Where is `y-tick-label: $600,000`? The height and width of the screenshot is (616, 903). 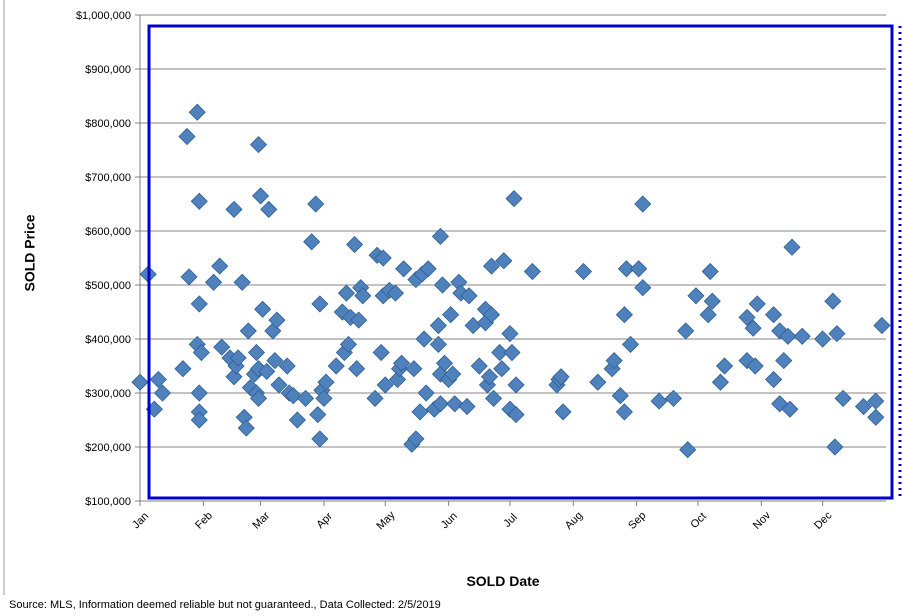
y-tick-label: $600,000 is located at coordinates (108, 232).